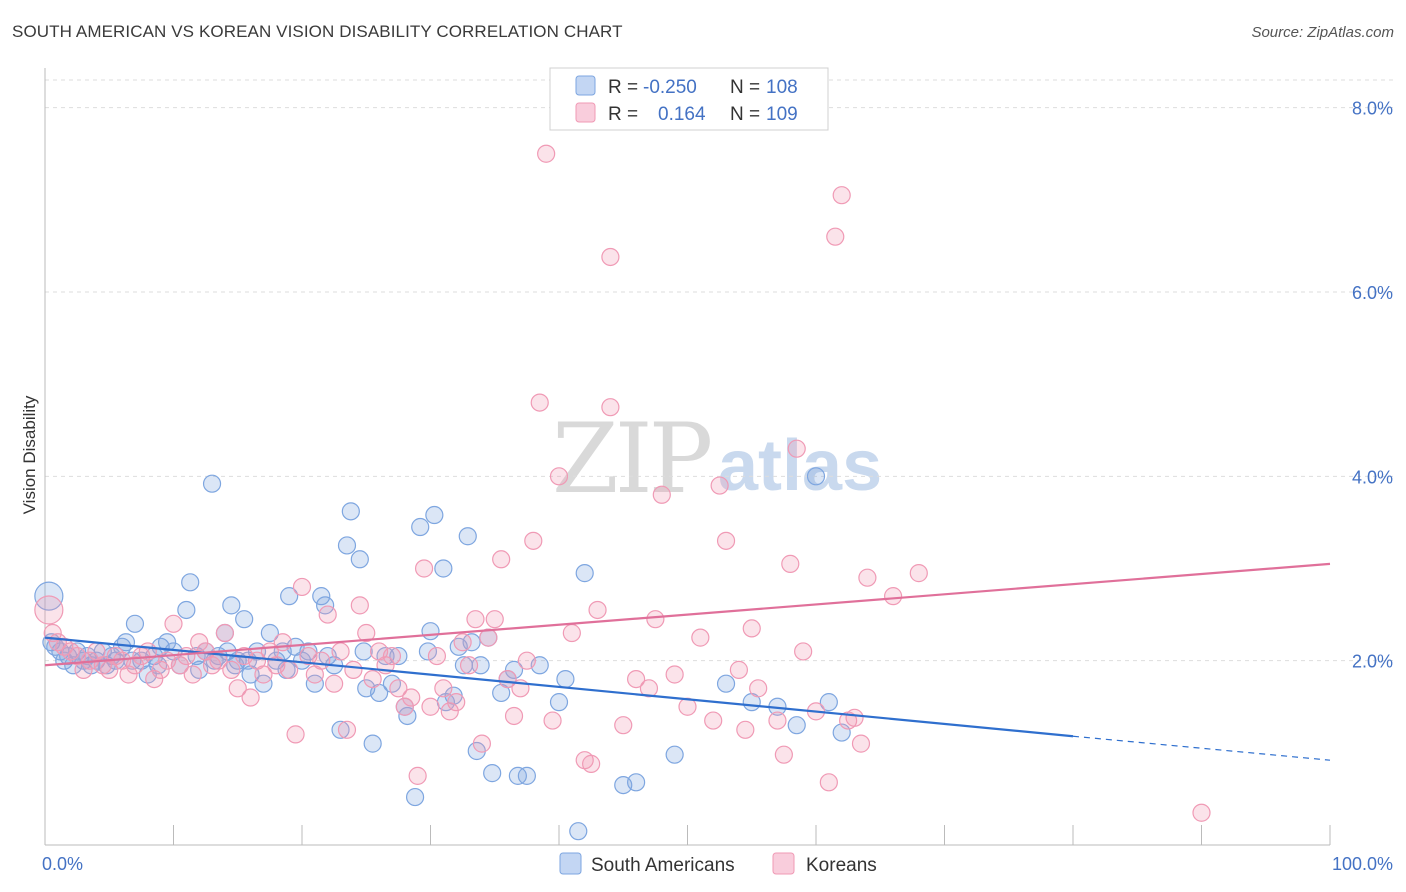  What do you see at coordinates (62, 864) in the screenshot?
I see `x-tick-label-0: 0.0%` at bounding box center [62, 864].